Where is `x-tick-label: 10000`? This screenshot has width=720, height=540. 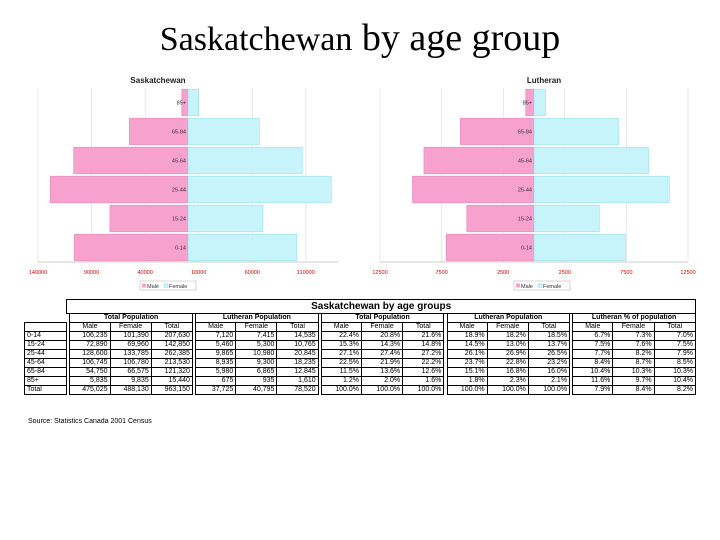
x-tick-label: 10000 is located at coordinates (198, 273).